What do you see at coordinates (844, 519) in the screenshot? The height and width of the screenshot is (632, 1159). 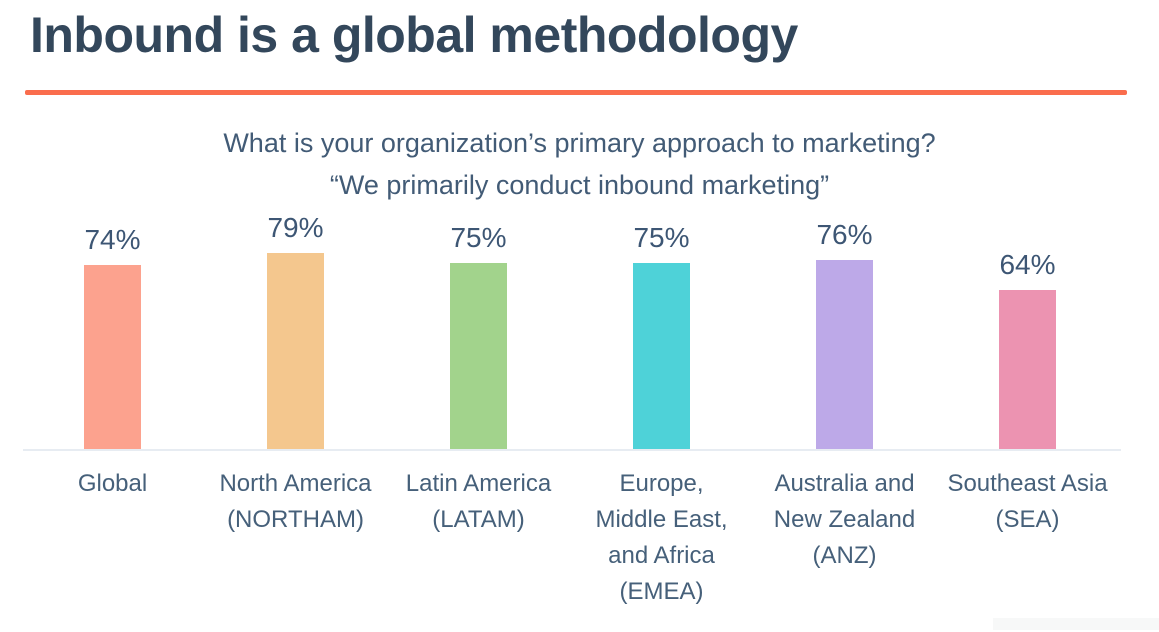 I see `category-label: Australia and New Zealand (ANZ)` at bounding box center [844, 519].